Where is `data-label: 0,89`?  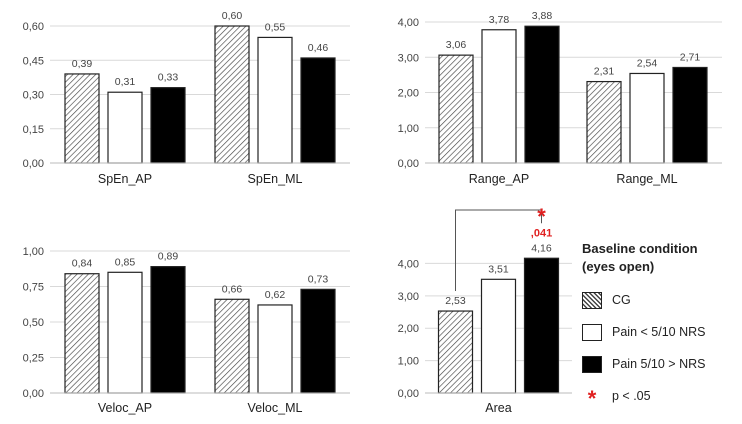 data-label: 0,89 is located at coordinates (168, 257).